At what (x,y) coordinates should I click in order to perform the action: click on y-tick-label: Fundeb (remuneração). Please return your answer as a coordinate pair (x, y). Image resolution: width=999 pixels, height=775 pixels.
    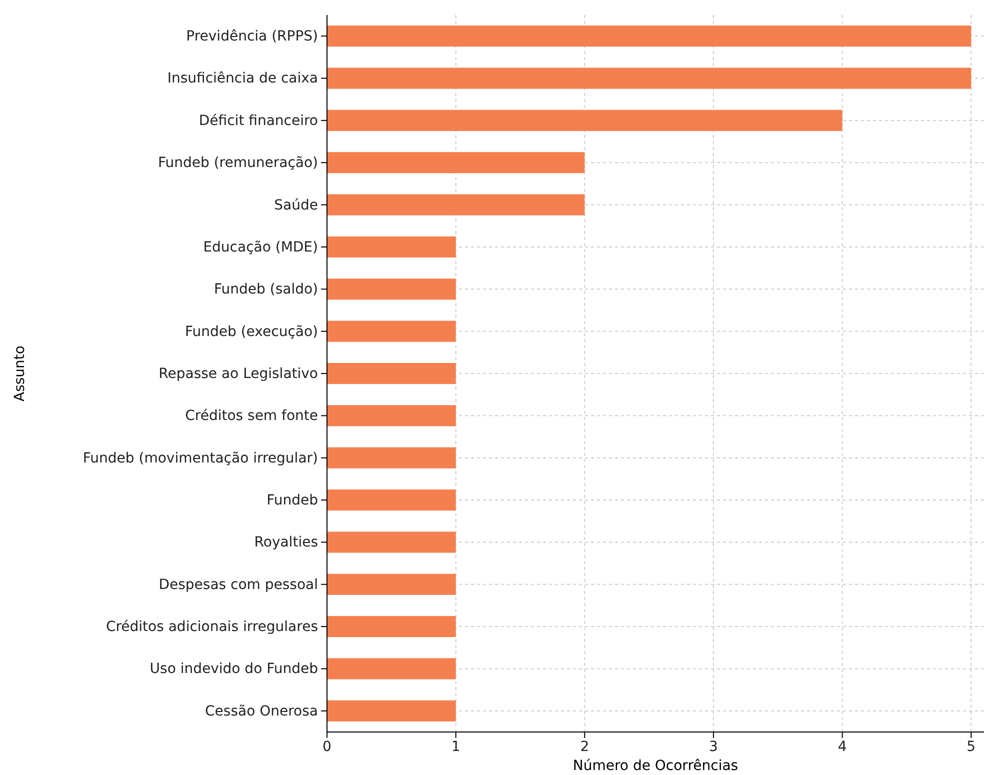
    Looking at the image, I should click on (238, 163).